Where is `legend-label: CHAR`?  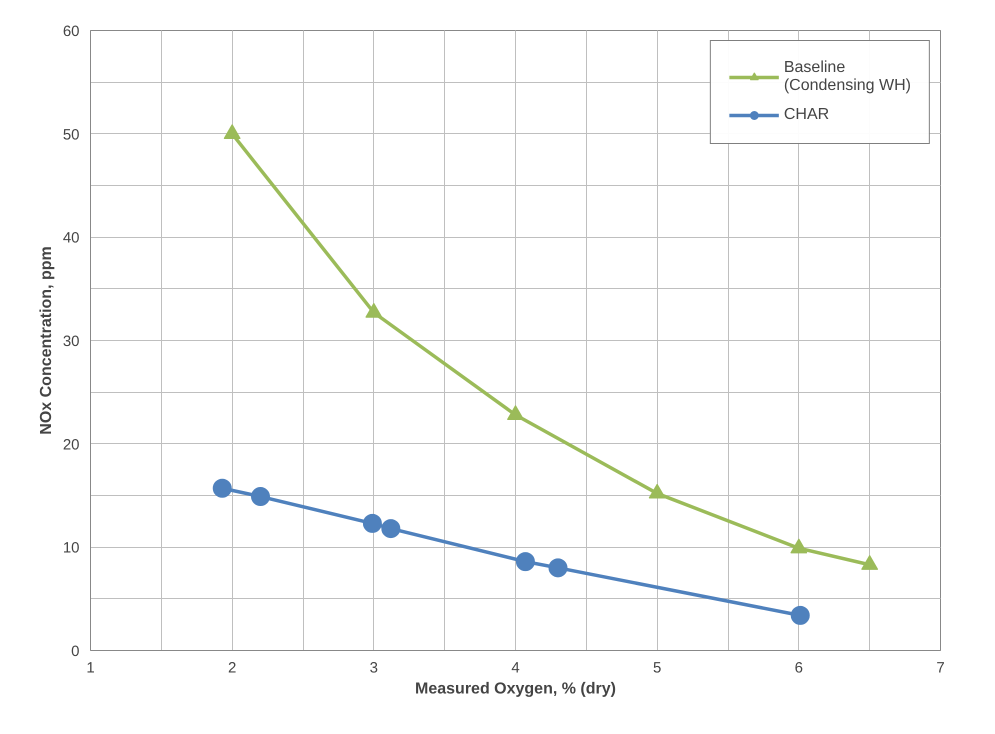 legend-label: CHAR is located at coordinates (807, 115).